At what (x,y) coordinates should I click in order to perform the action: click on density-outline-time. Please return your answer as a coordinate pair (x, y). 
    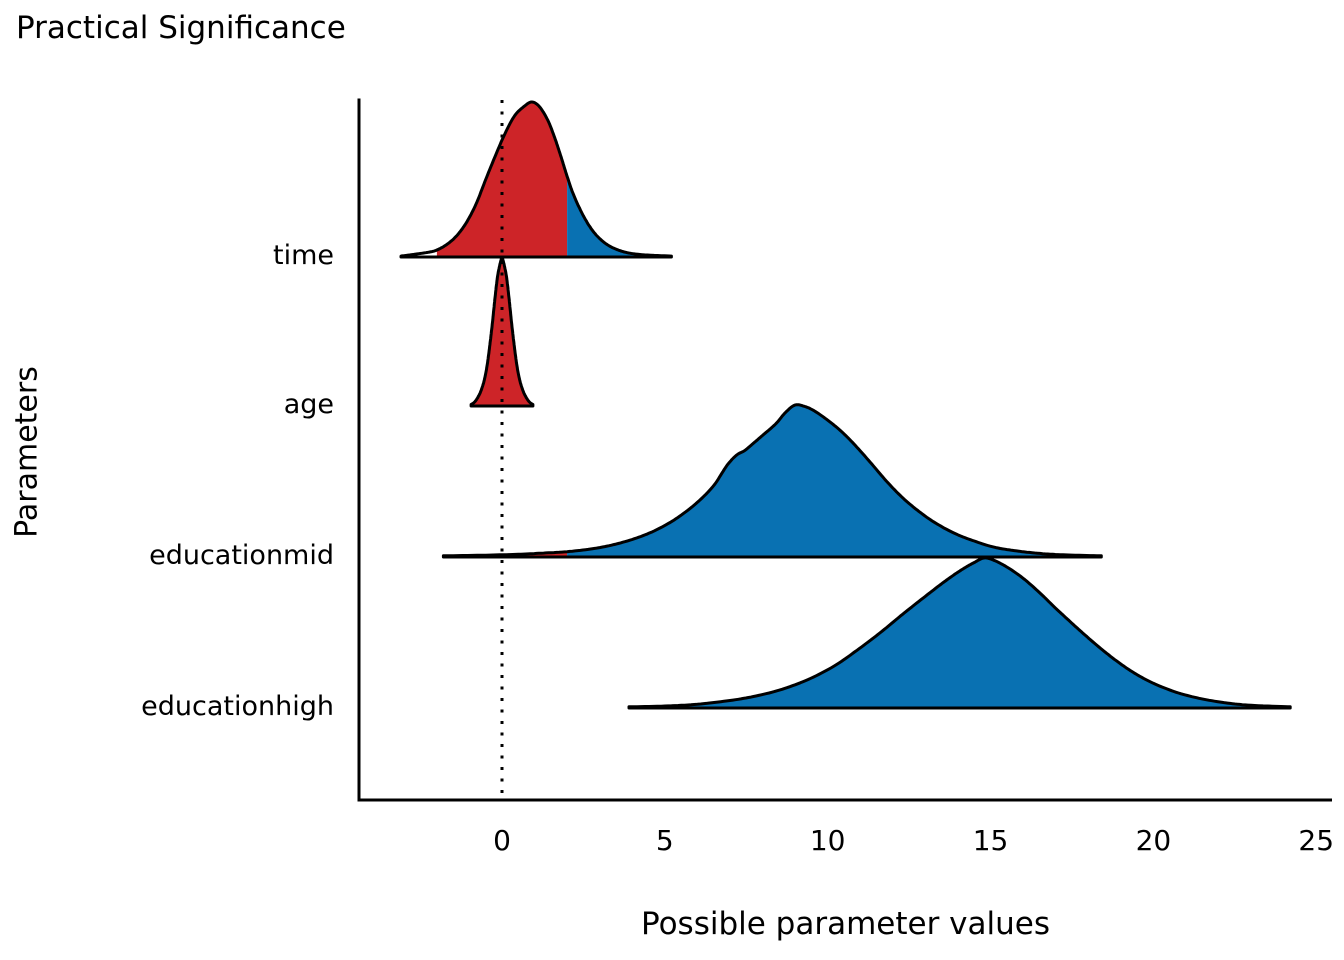
    Looking at the image, I should click on (536, 179).